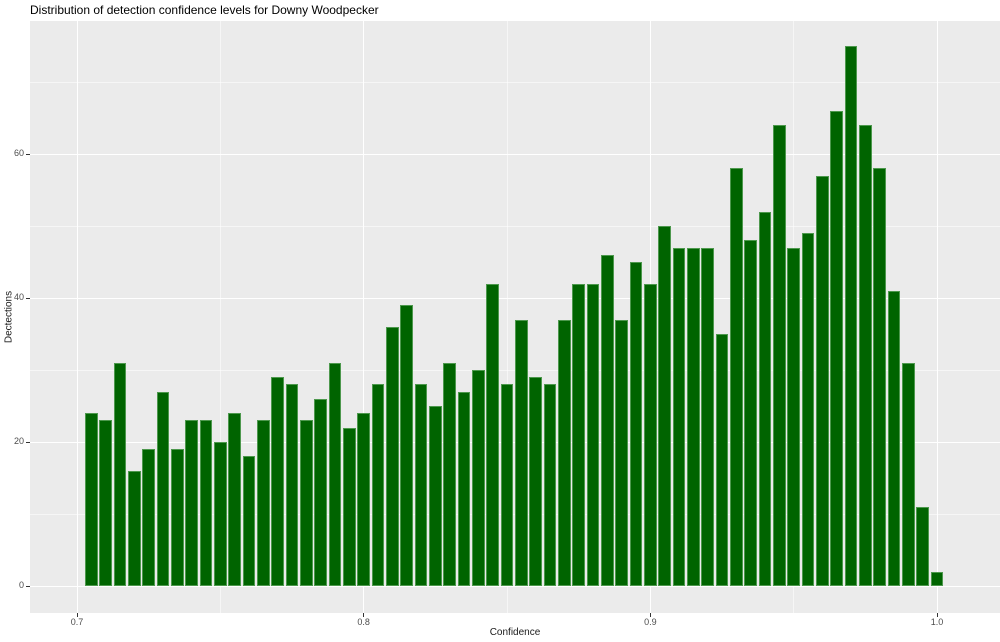 The width and height of the screenshot is (1000, 642). I want to click on x-tick-label: 1.0, so click(937, 622).